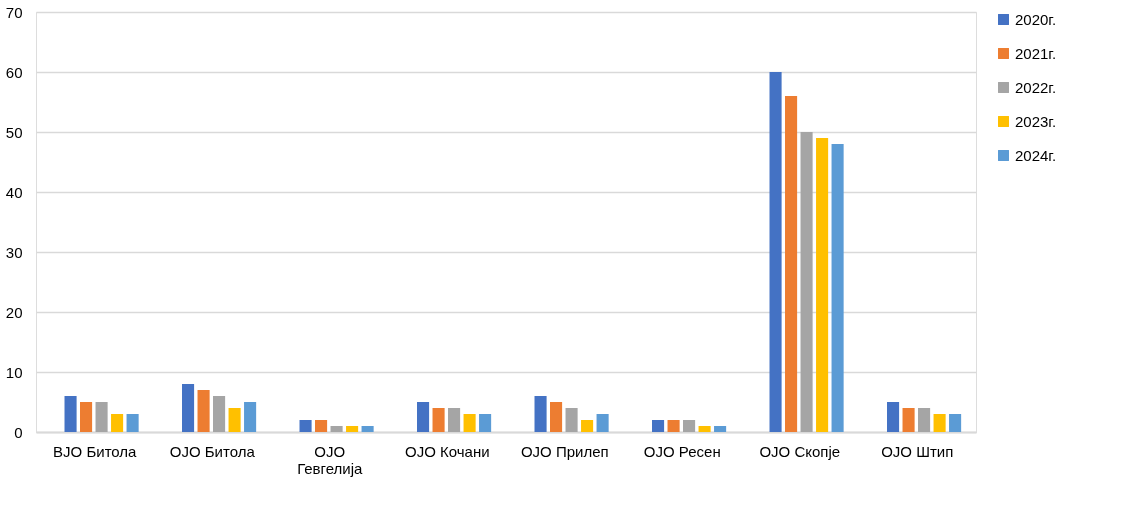 Image resolution: width=1145 pixels, height=530 pixels. I want to click on x-tick-label: OJO Битола, so click(212, 451).